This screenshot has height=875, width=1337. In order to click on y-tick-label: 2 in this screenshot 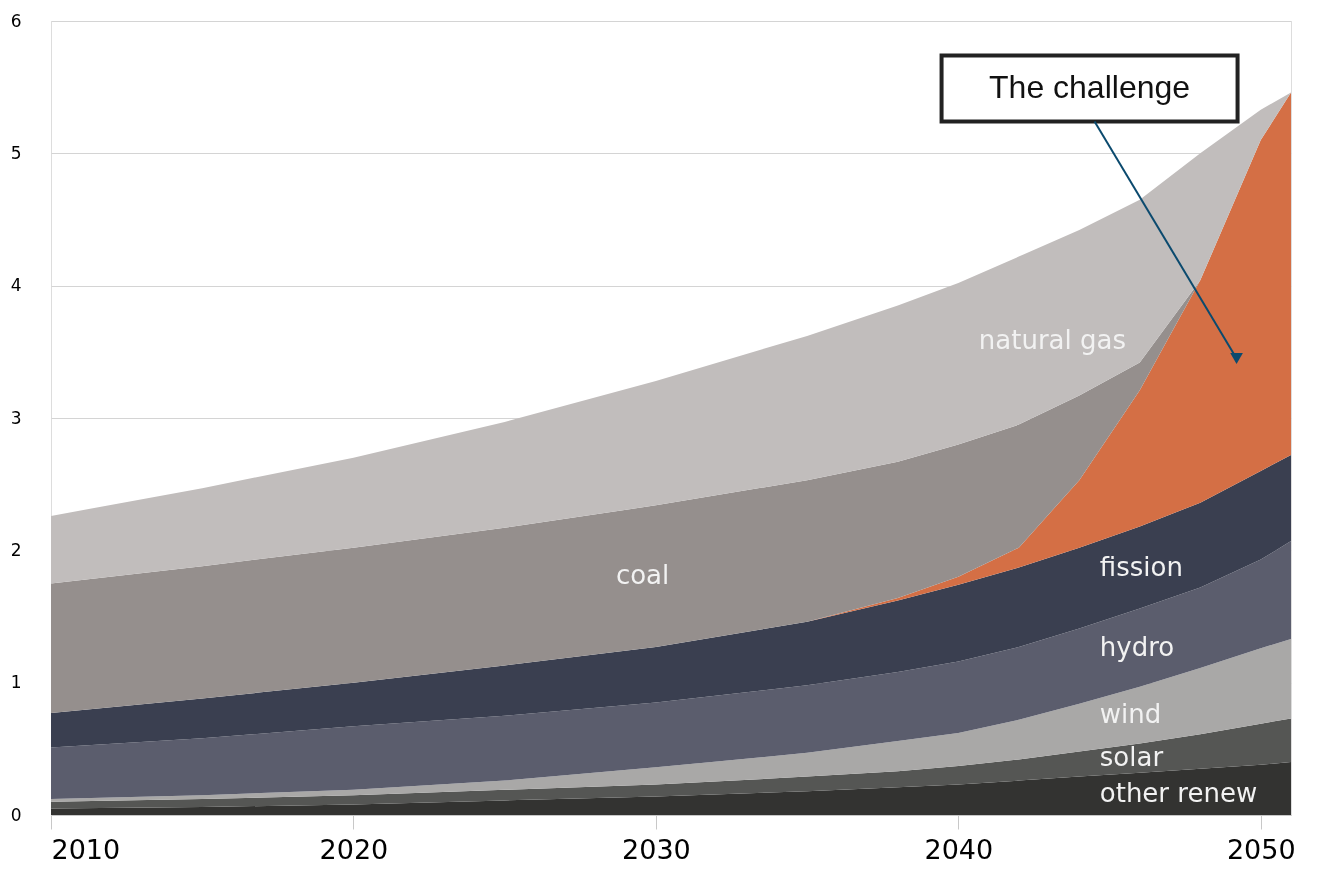, I will do `click(16, 549)`.